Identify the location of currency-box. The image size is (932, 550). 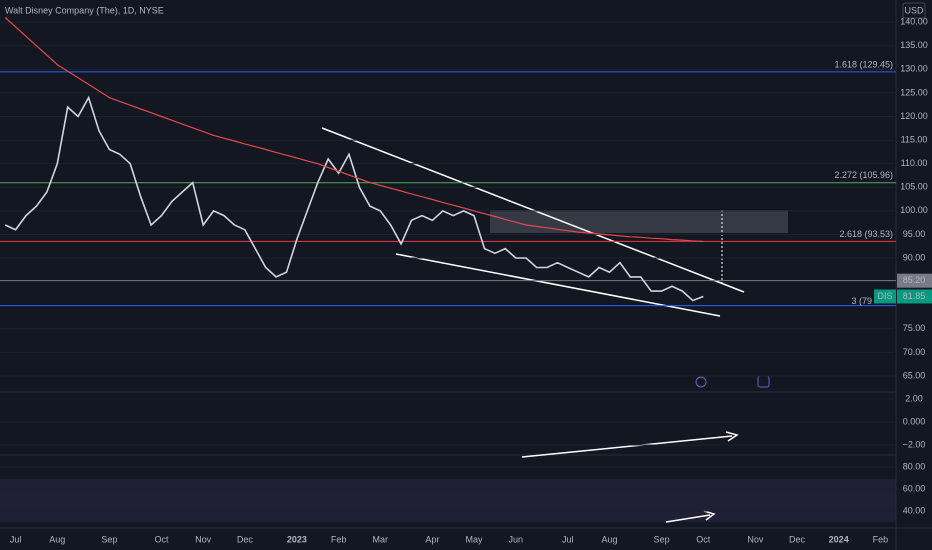
(914, 10).